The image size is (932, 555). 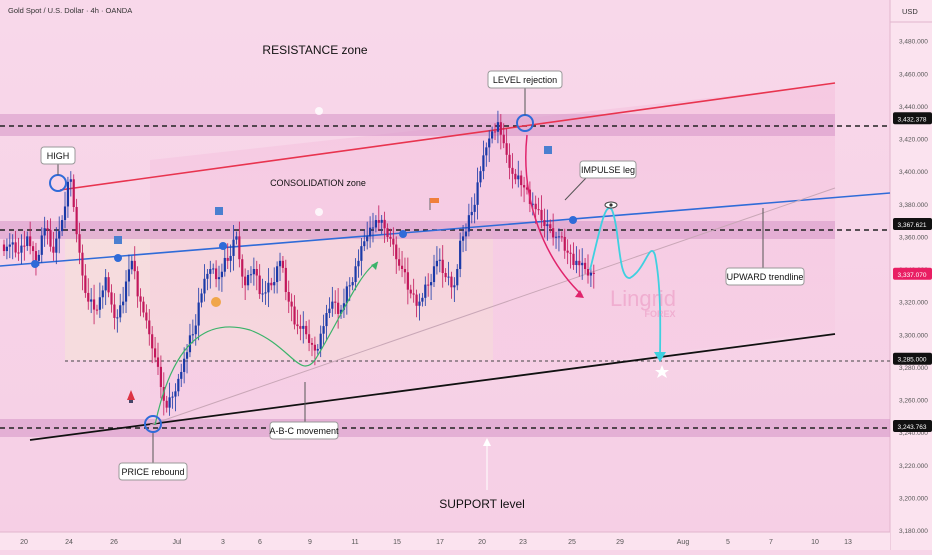 I want to click on symbol-title: Gold Spot / U.S. Dollar · 4h · OANDA, so click(x=70, y=10).